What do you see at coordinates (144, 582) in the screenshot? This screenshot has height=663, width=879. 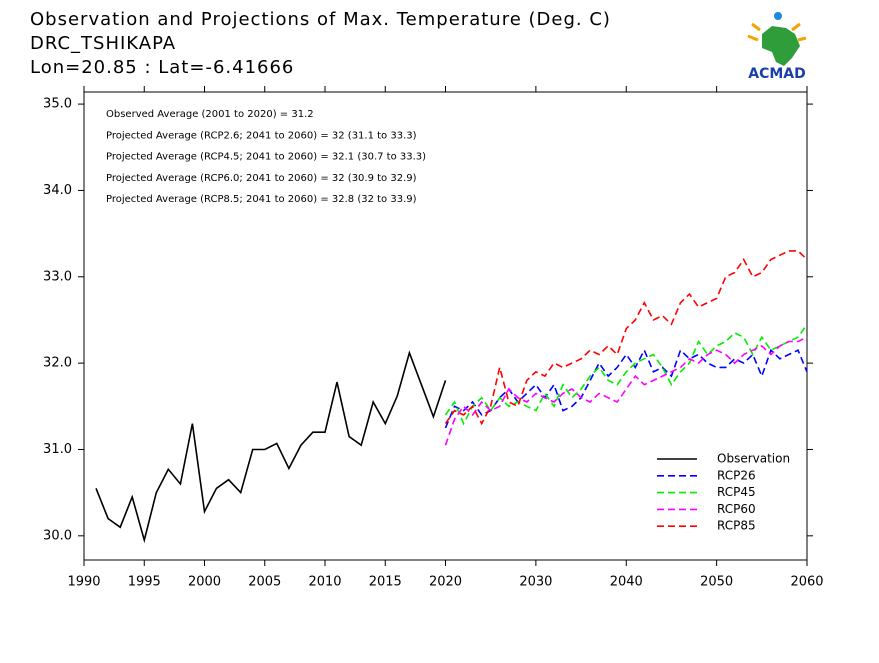 I see `x-tick-label: 1995` at bounding box center [144, 582].